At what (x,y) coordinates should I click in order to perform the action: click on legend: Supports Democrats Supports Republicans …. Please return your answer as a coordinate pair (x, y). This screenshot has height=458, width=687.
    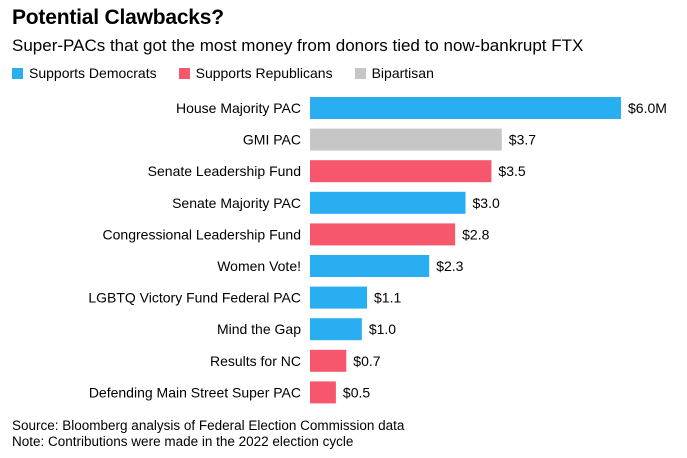
    Looking at the image, I should click on (234, 73).